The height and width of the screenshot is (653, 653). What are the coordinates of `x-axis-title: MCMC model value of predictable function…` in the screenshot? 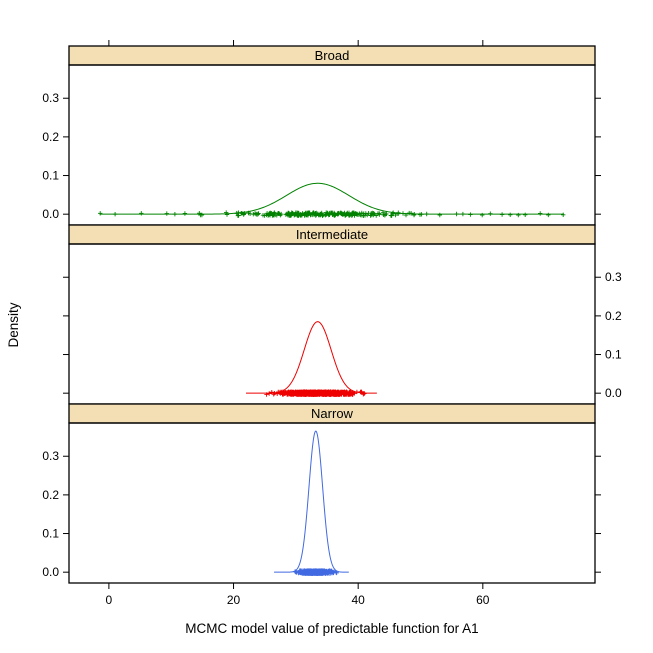 It's located at (332, 628).